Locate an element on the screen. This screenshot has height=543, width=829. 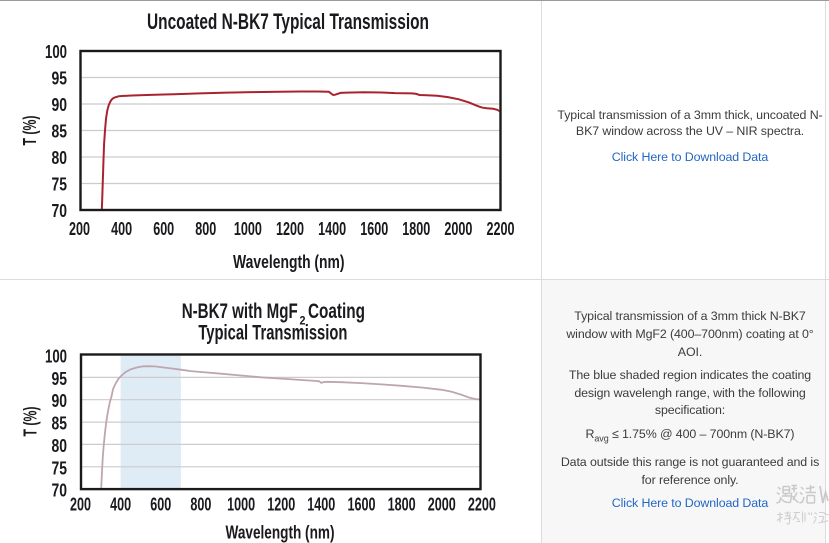
svg-text: N-BK7 with MgF is located at coordinates (240, 311).